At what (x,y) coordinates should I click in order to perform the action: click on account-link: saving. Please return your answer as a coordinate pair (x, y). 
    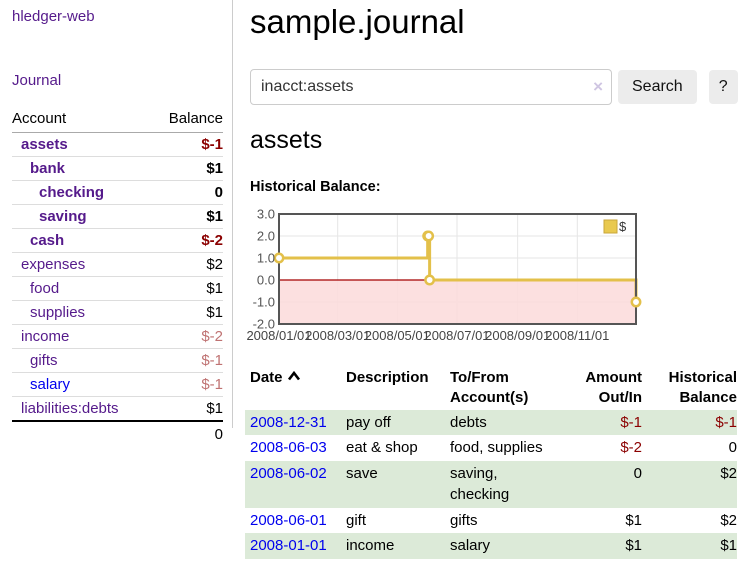
    Looking at the image, I should click on (63, 216).